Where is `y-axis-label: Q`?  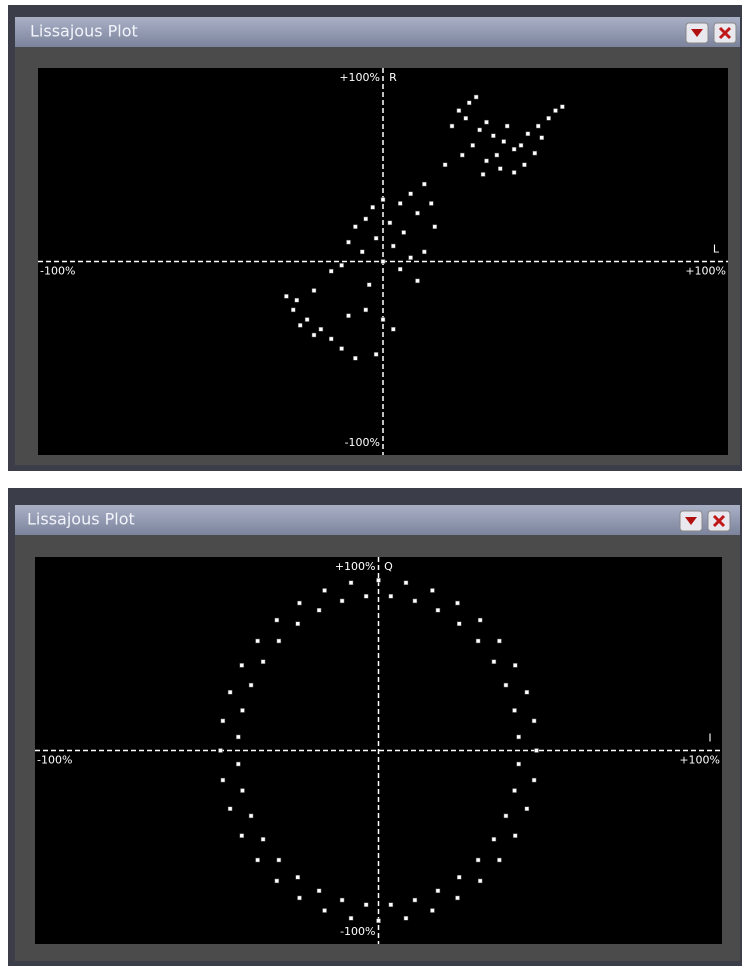
y-axis-label: Q is located at coordinates (388, 566).